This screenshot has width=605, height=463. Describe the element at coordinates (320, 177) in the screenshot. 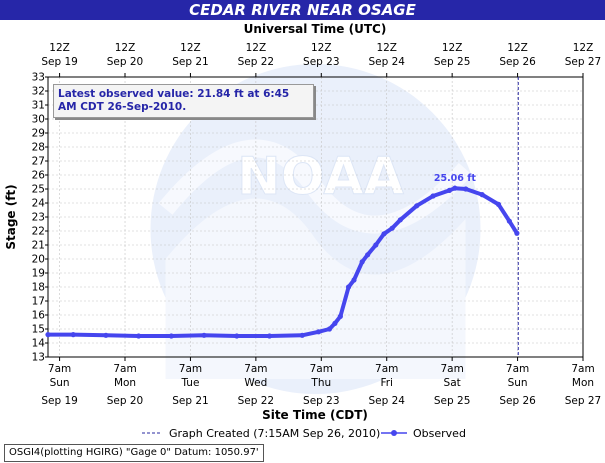

I see `watermark-text: NOAA` at that location.